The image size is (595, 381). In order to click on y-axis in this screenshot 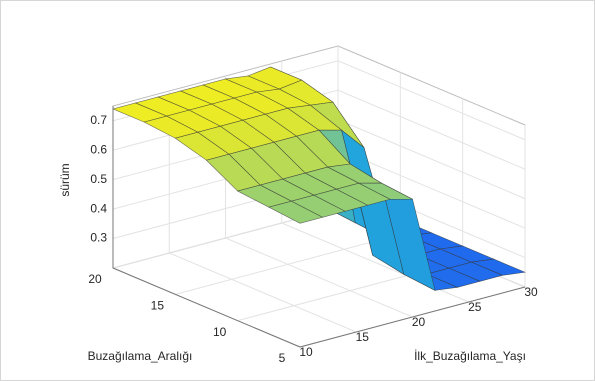, I will do `click(206, 307)`.